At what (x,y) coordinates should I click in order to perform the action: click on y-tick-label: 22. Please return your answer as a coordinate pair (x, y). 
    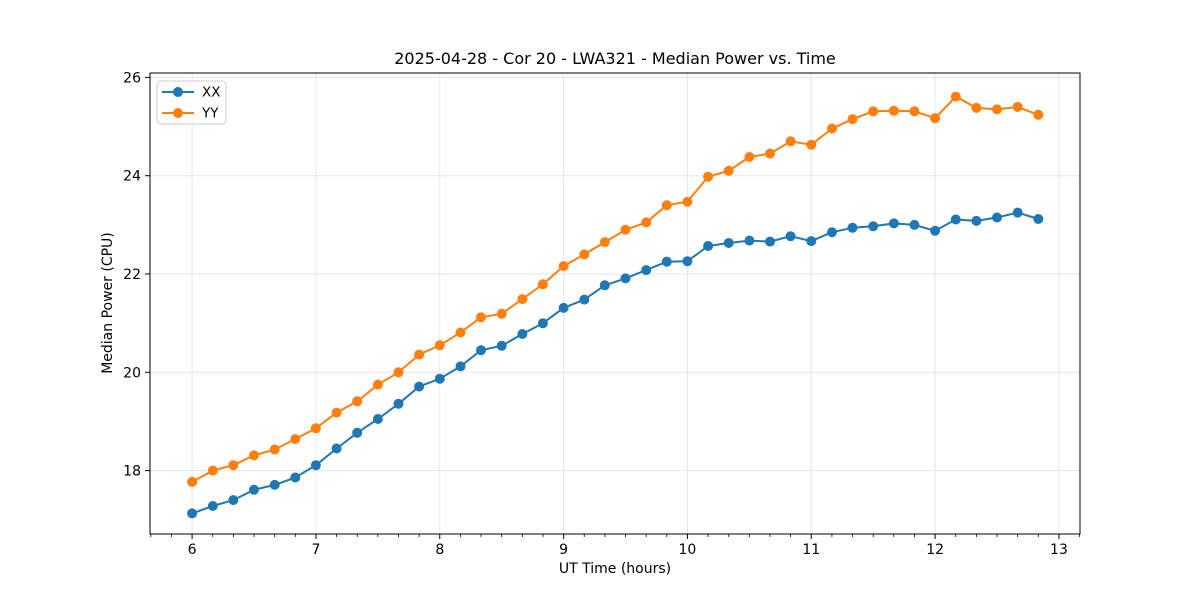
    Looking at the image, I should click on (132, 275).